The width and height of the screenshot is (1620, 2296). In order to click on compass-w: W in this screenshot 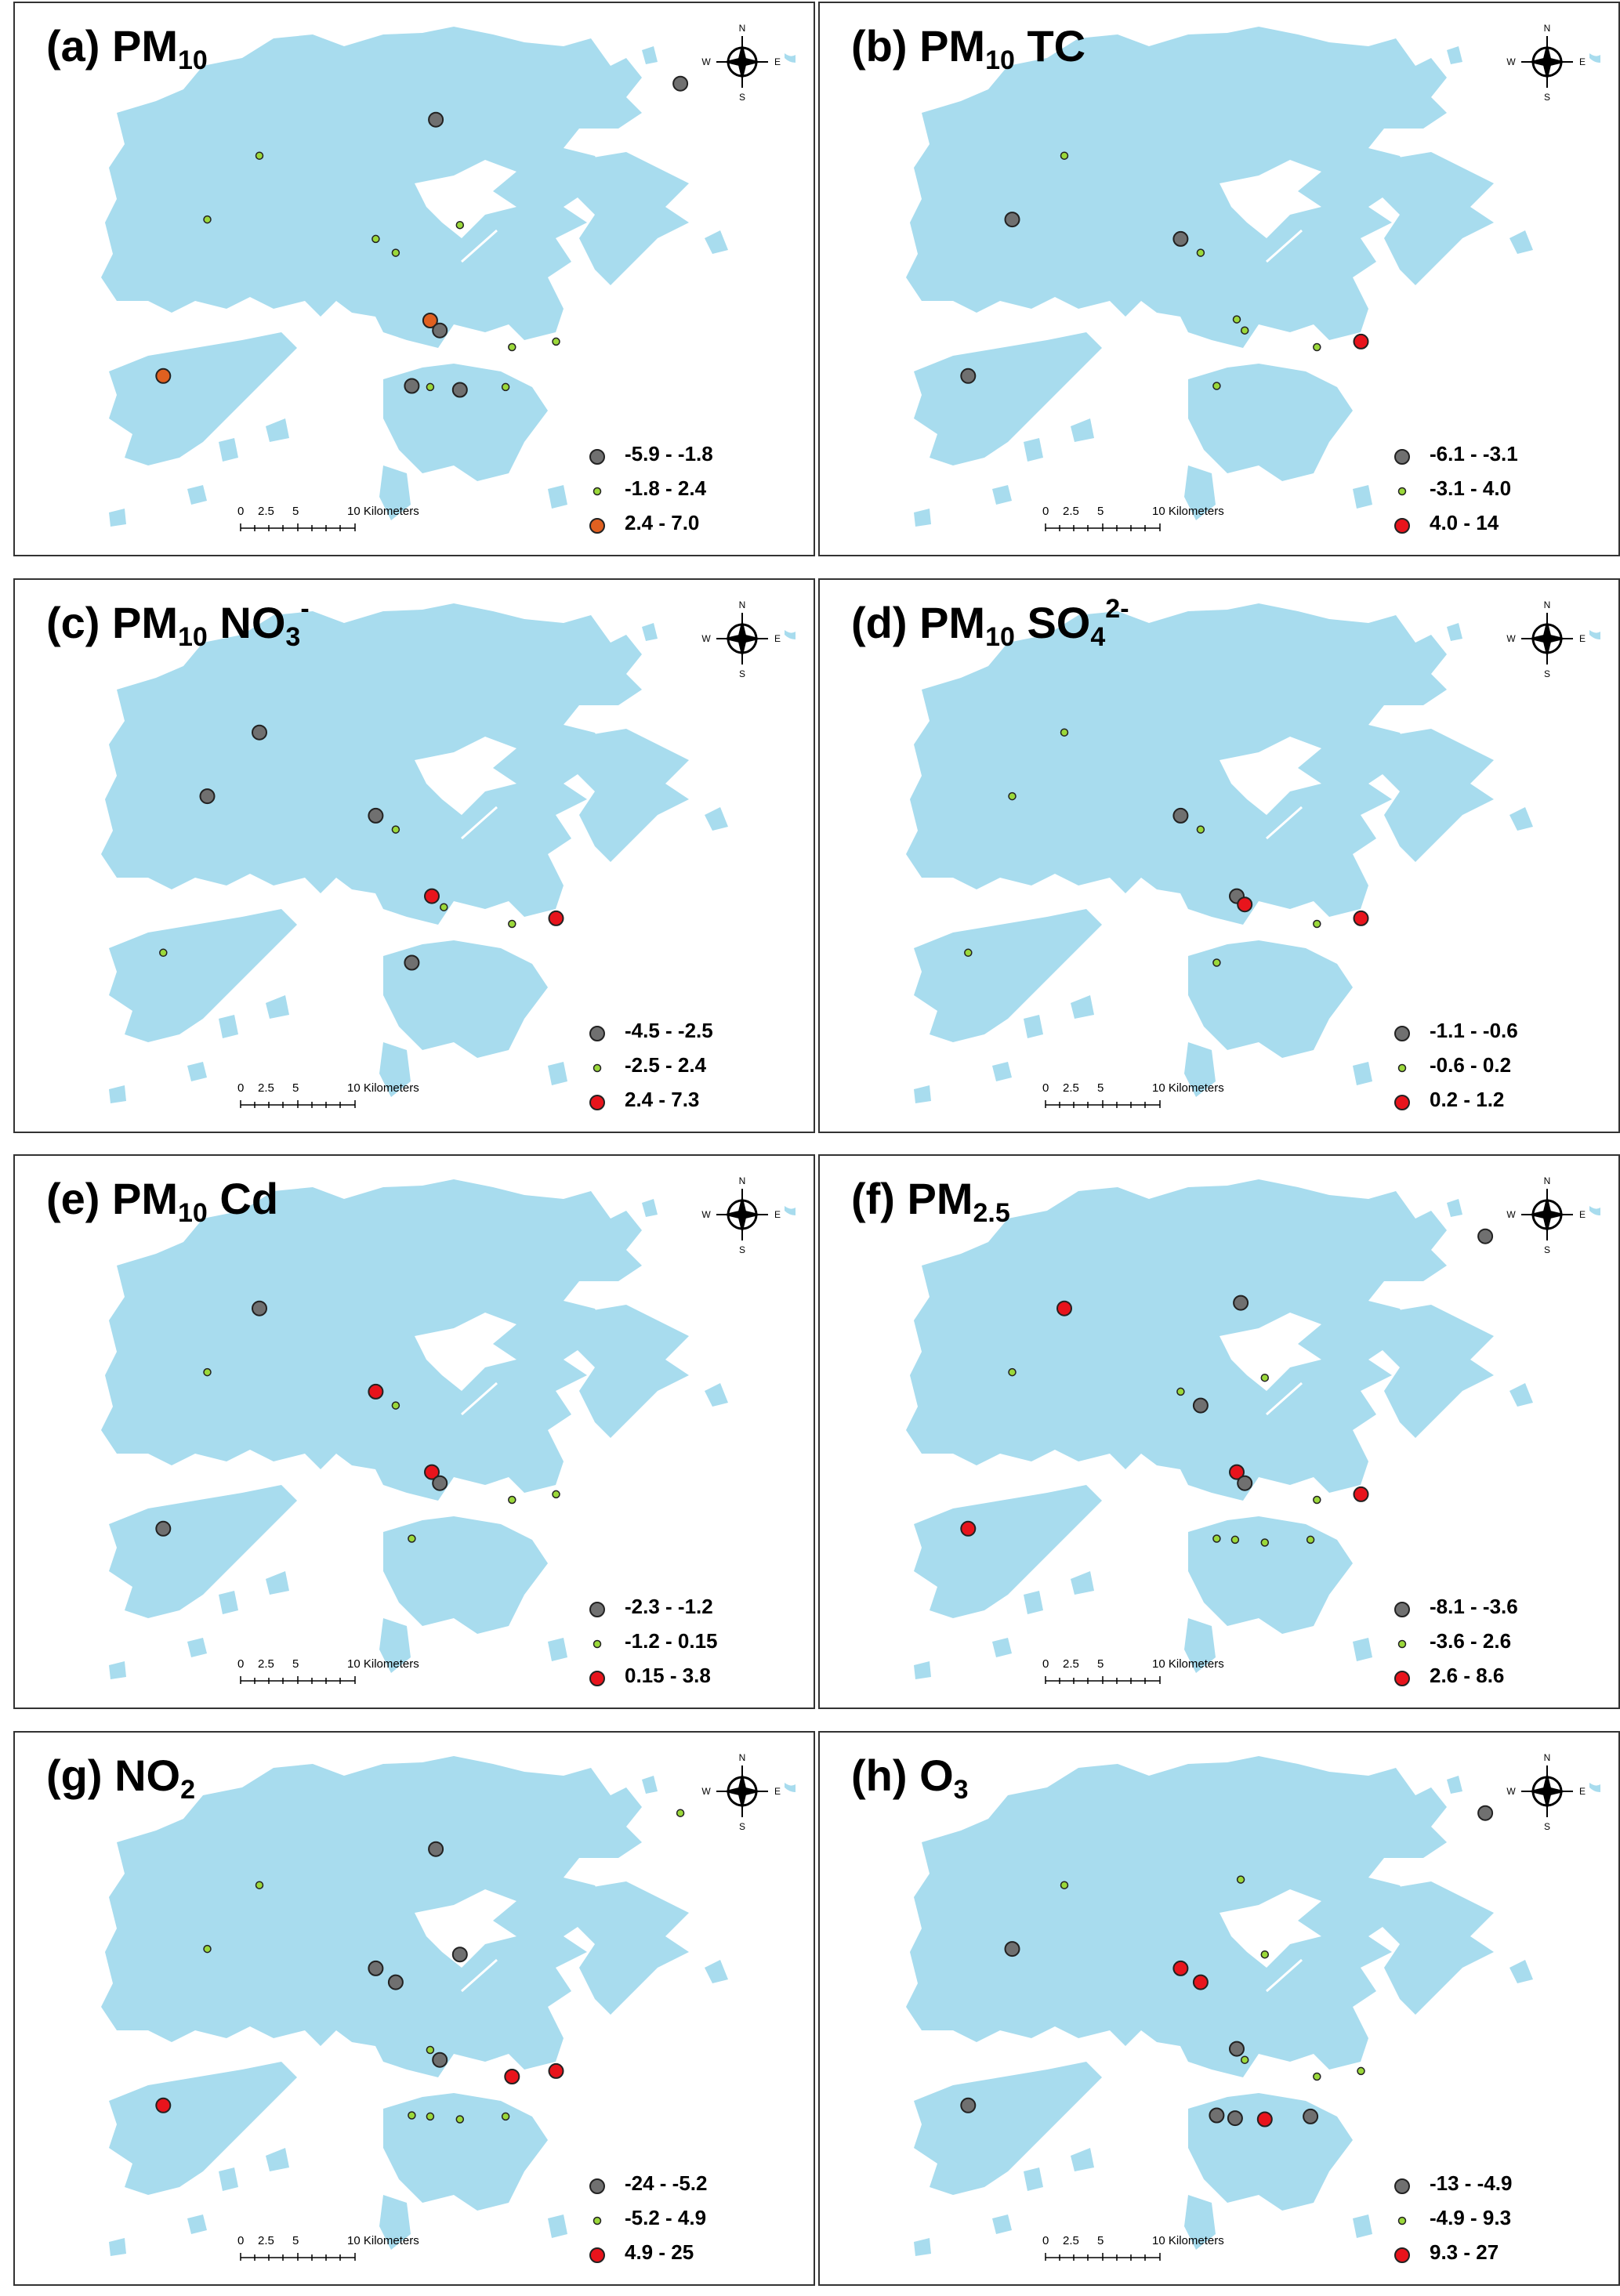, I will do `click(1511, 1791)`.